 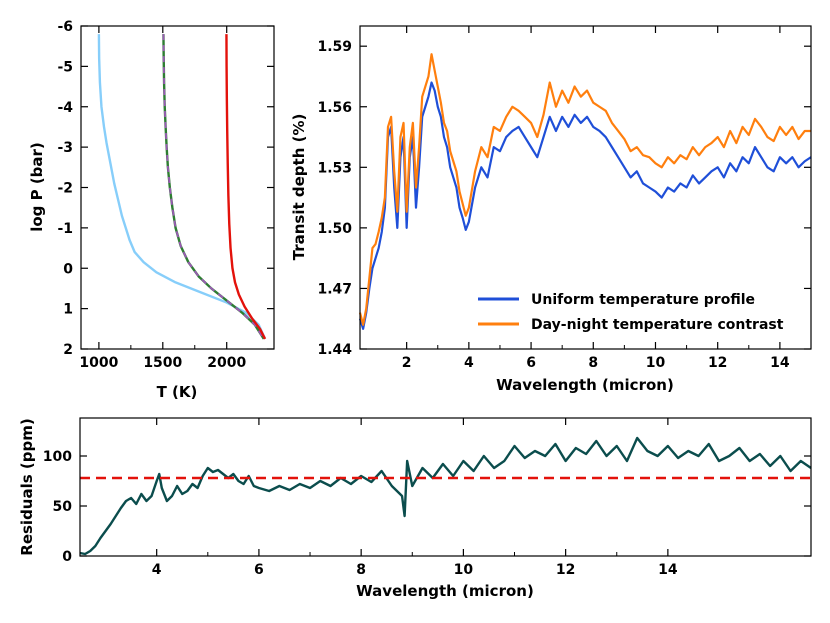 I want to click on pt-y-tick-label: 2, so click(x=68, y=350).